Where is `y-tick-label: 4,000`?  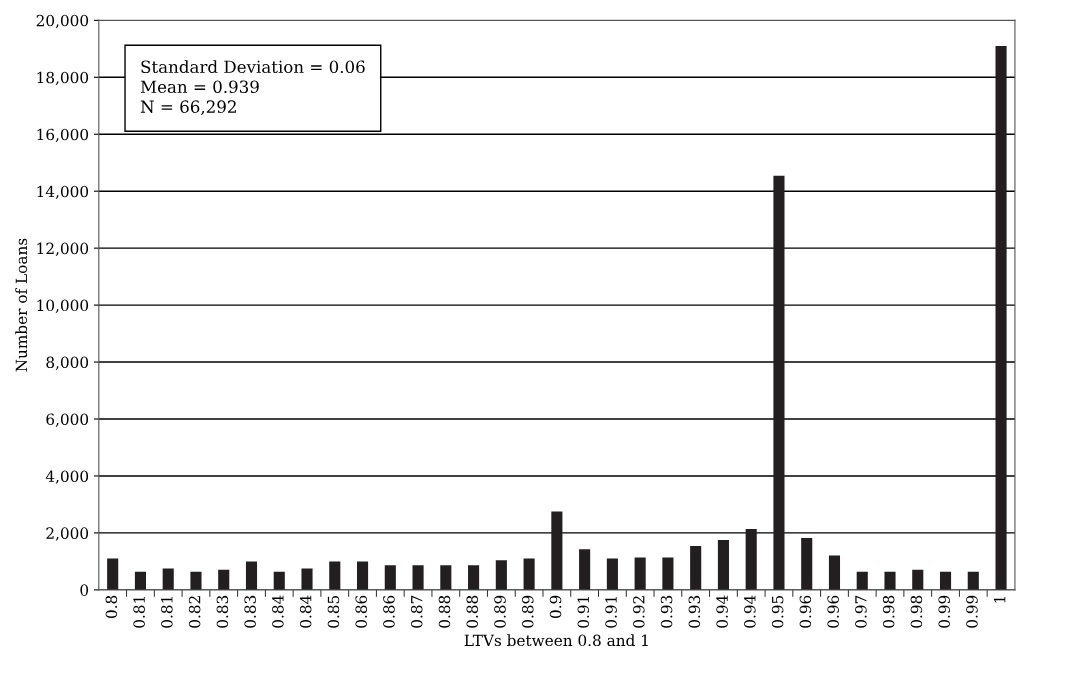
y-tick-label: 4,000 is located at coordinates (67, 477).